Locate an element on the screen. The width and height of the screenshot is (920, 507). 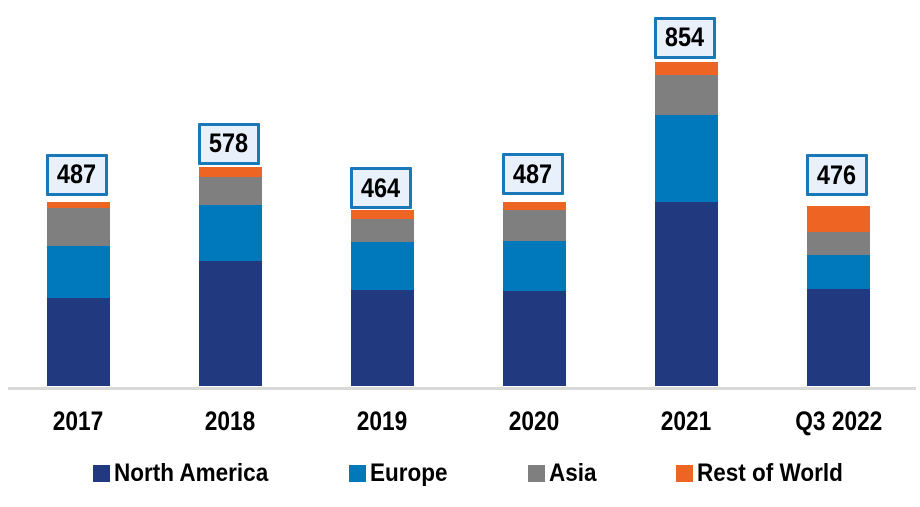
x-axis-line is located at coordinates (462, 388).